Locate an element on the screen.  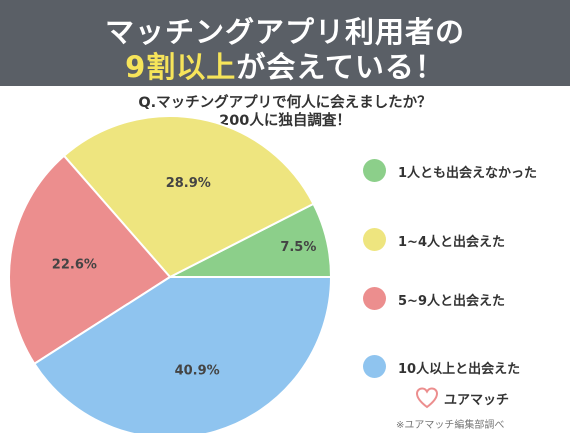
title-line-1: マッチングアプリ利用者の is located at coordinates (284, 32).